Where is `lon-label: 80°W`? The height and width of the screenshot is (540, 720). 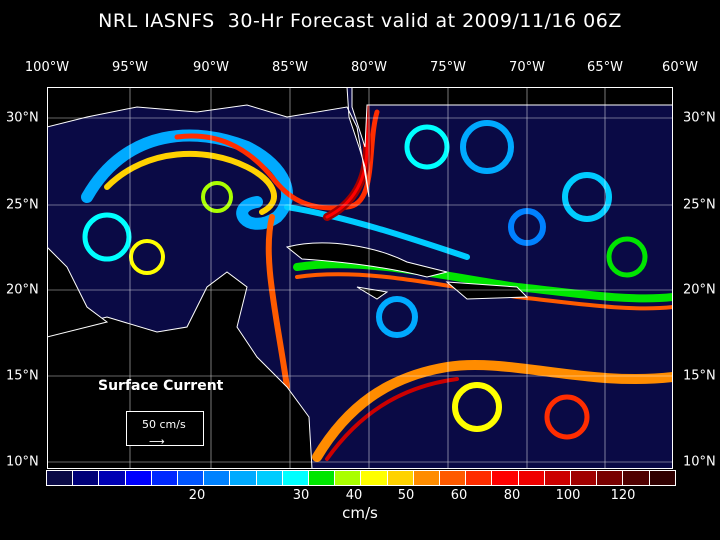
lon-label: 80°W is located at coordinates (369, 67).